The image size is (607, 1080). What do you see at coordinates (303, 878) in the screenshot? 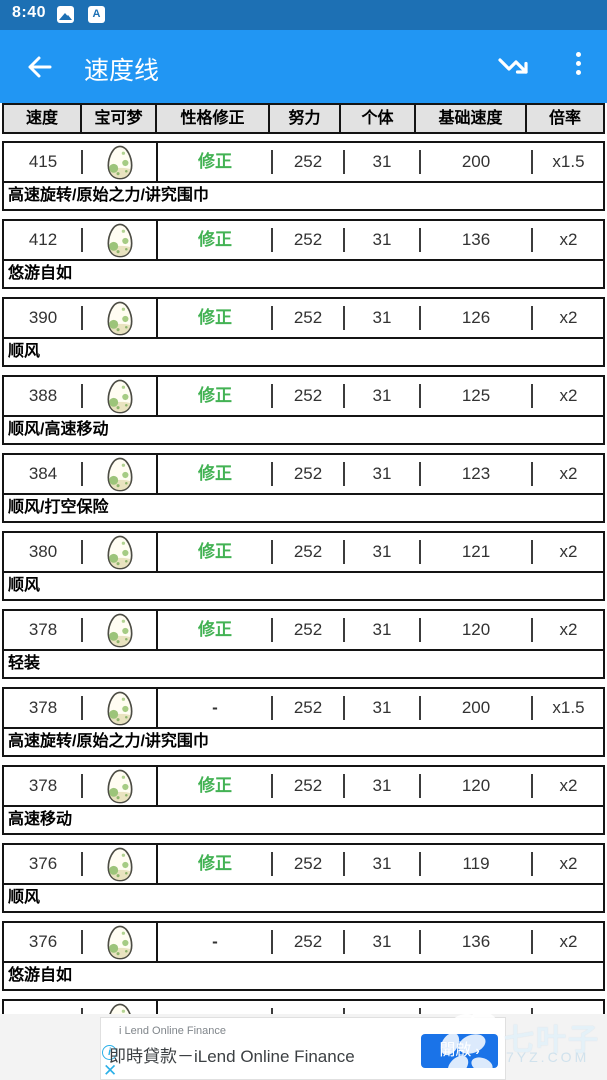
I see `speed-row: 376 修正 252 31 119 x2` at bounding box center [303, 878].